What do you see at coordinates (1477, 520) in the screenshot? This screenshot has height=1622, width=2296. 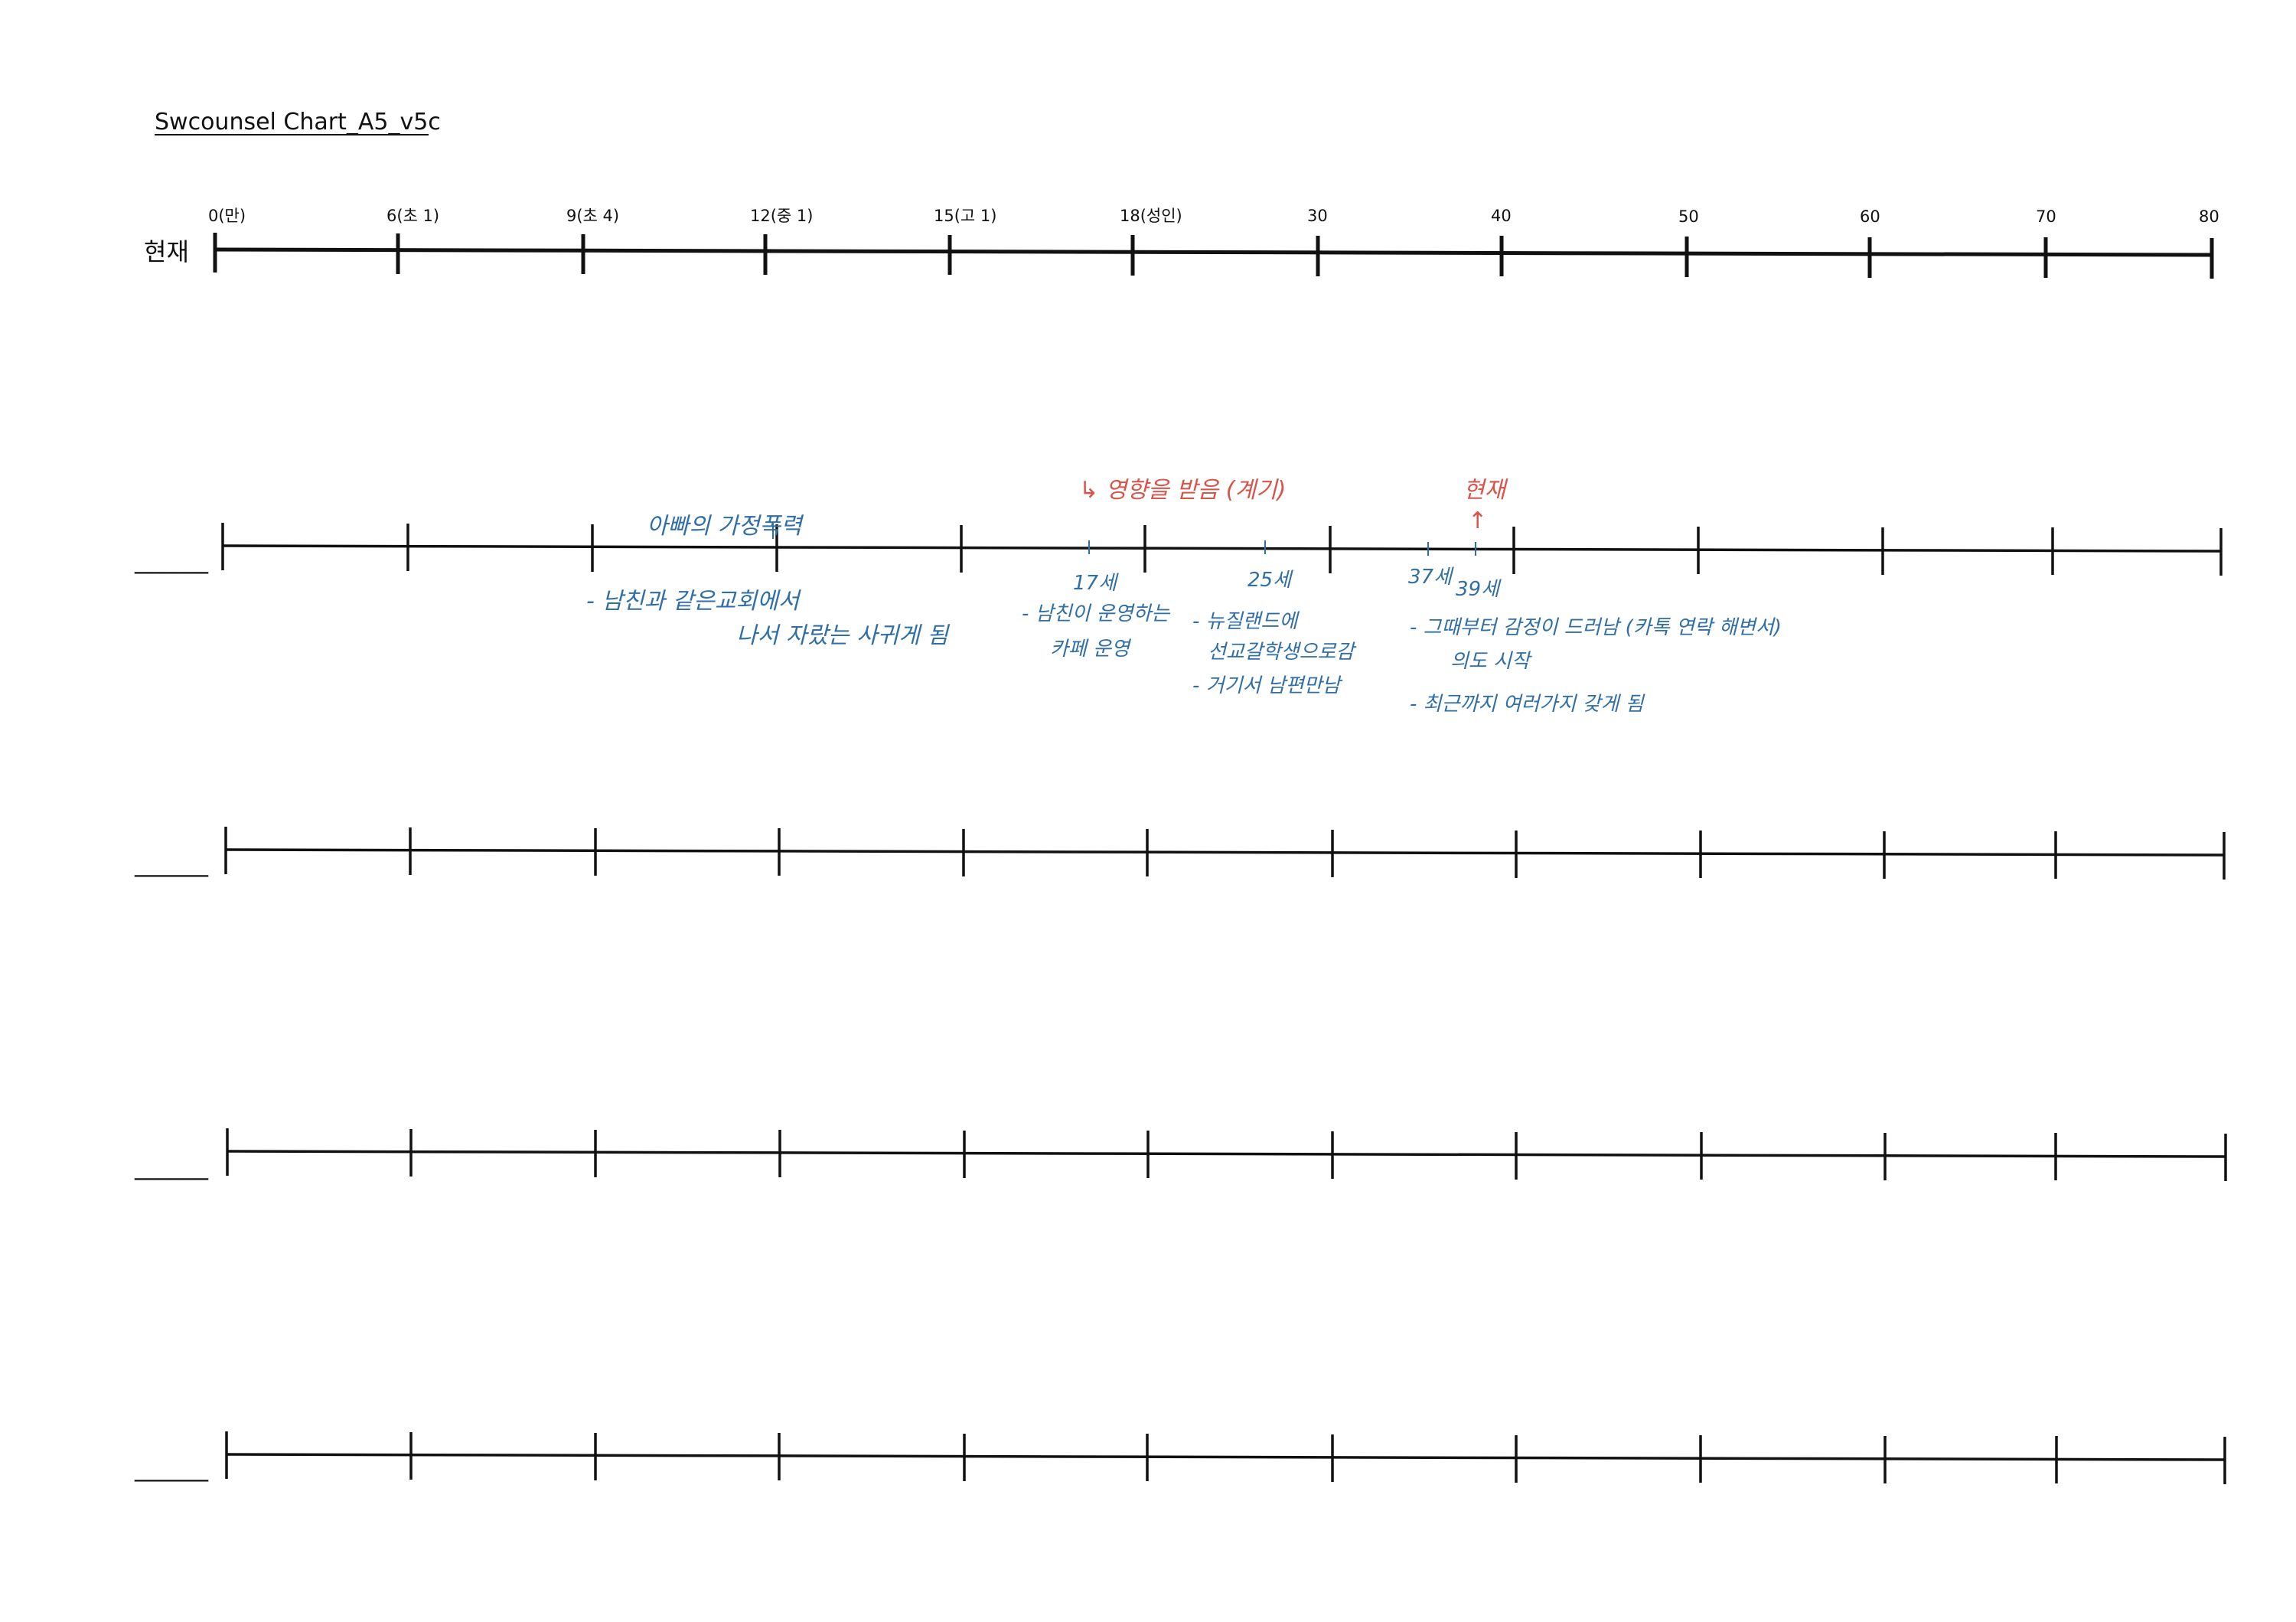 I see `up-arrow-icon: ↑` at bounding box center [1477, 520].